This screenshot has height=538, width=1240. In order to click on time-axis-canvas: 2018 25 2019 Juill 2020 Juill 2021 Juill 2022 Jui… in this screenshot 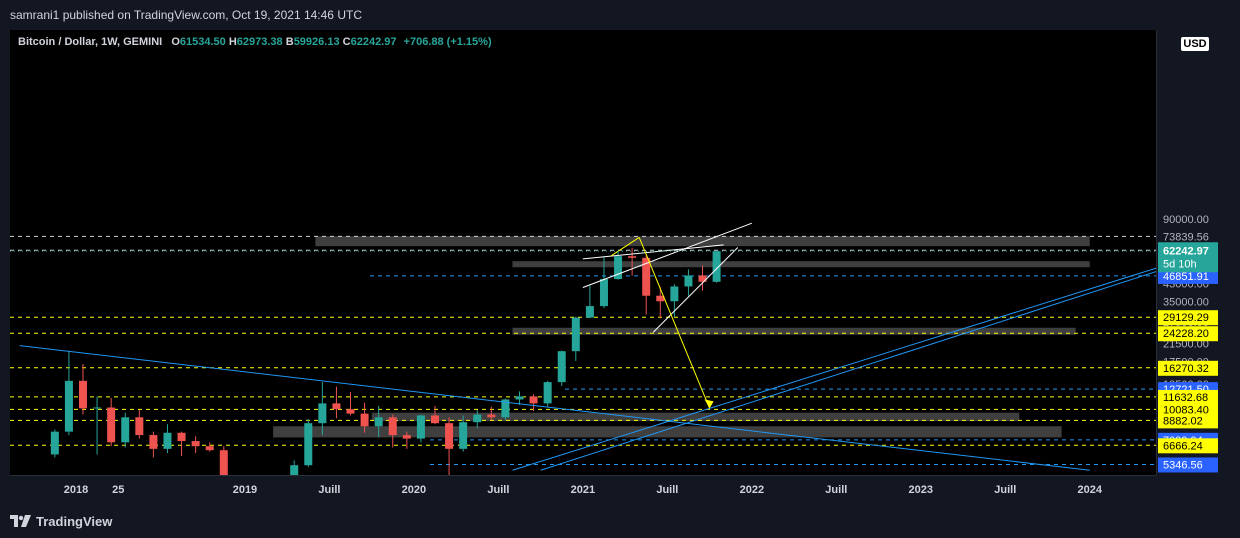, I will do `click(583, 490)`.